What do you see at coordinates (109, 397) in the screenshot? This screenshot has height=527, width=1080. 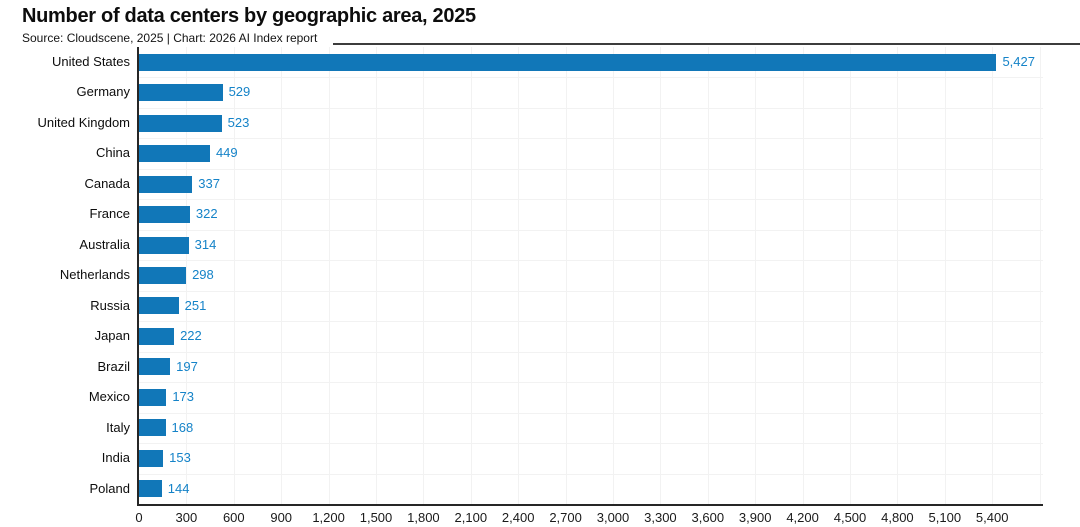 I see `category-label: Mexico` at bounding box center [109, 397].